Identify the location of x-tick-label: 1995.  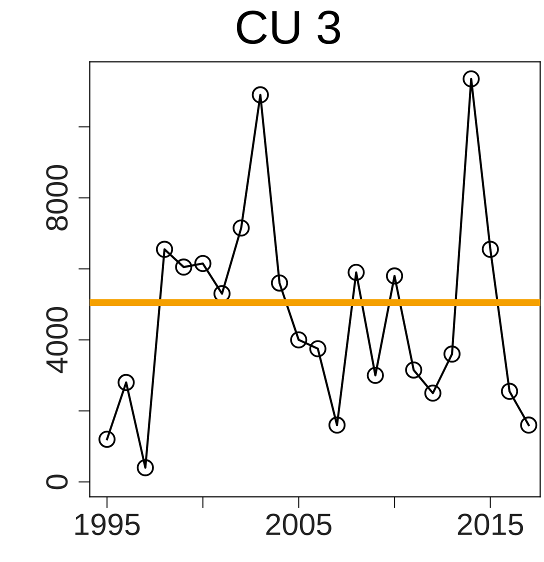
(107, 525).